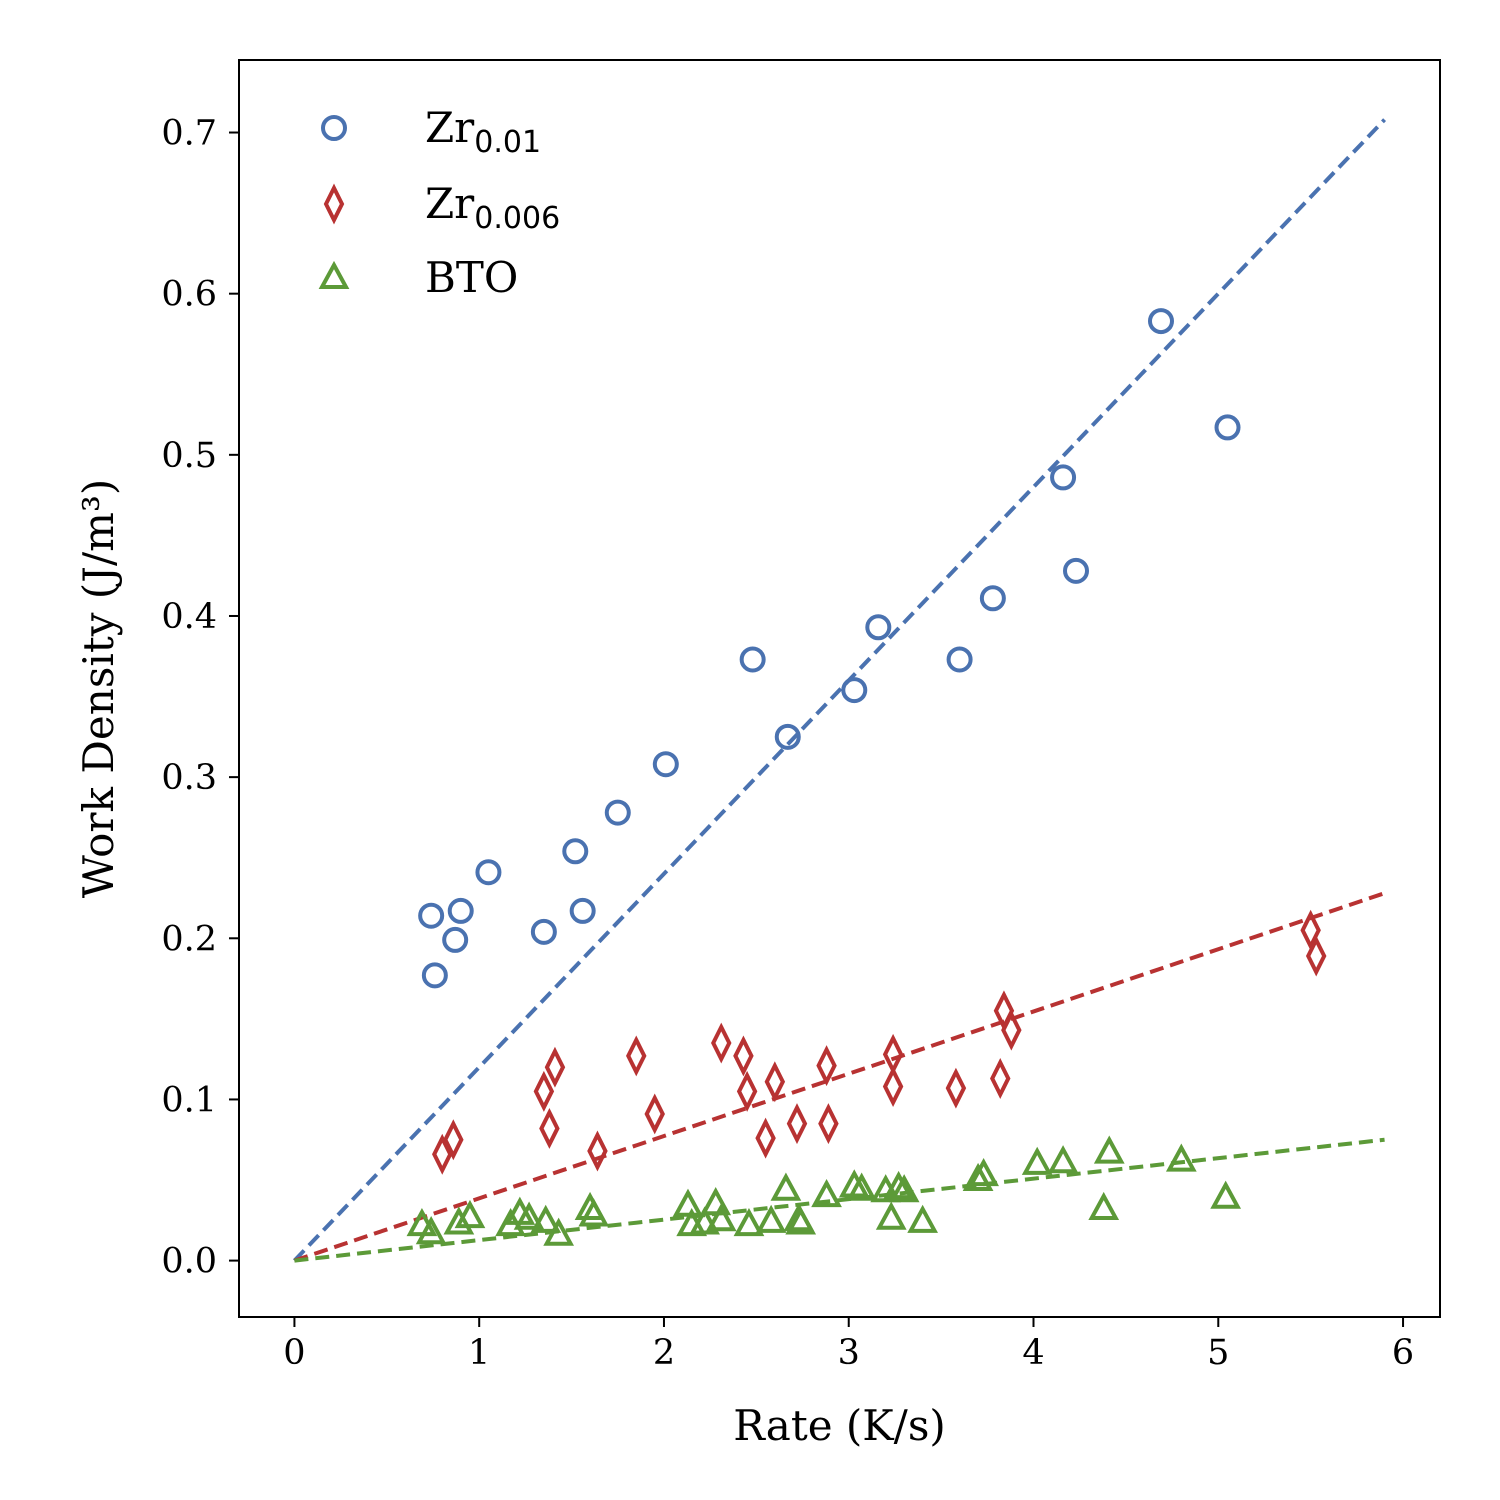 The width and height of the screenshot is (1500, 1500). I want to click on x-tick-label: 0, so click(294, 1353).